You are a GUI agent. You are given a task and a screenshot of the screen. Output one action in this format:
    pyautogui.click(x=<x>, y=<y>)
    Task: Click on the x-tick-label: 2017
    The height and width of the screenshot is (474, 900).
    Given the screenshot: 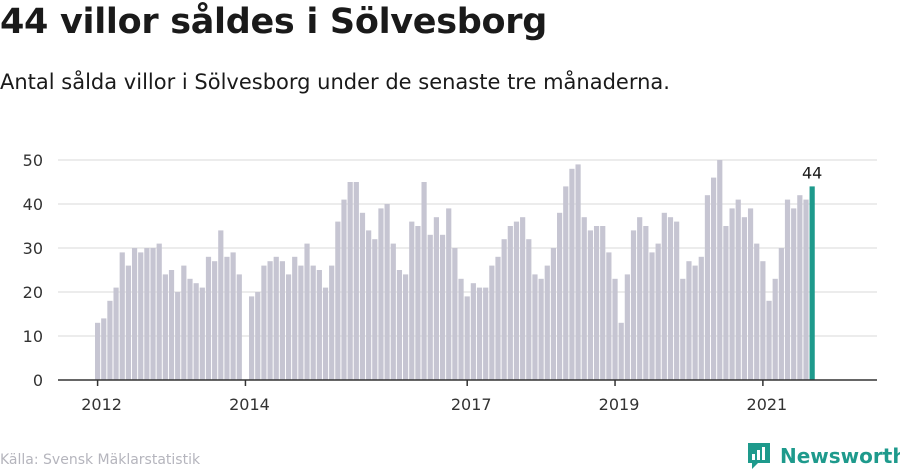 What is the action you would take?
    pyautogui.click(x=471, y=404)
    